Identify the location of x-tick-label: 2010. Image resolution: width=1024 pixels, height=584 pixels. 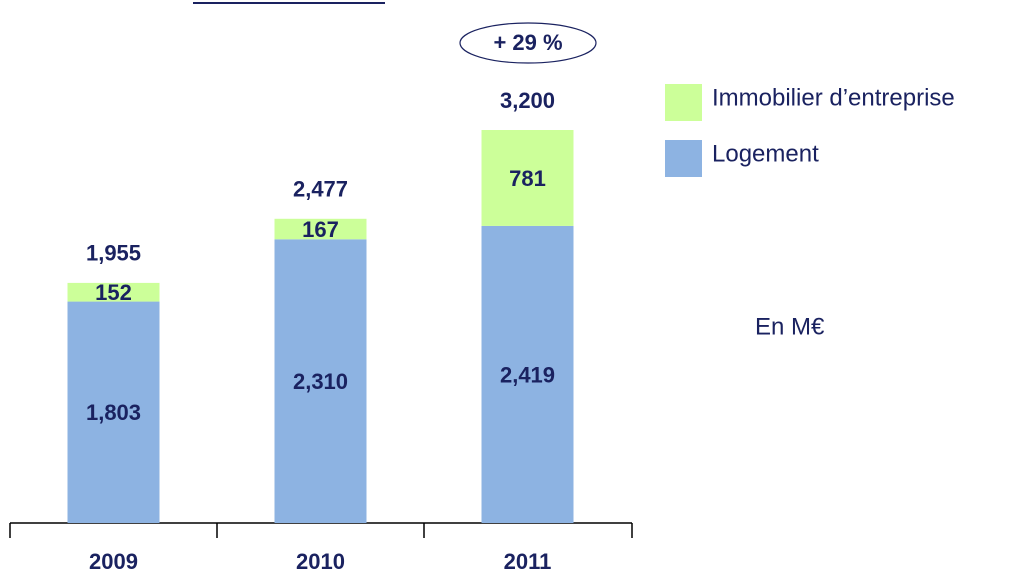
(320, 561).